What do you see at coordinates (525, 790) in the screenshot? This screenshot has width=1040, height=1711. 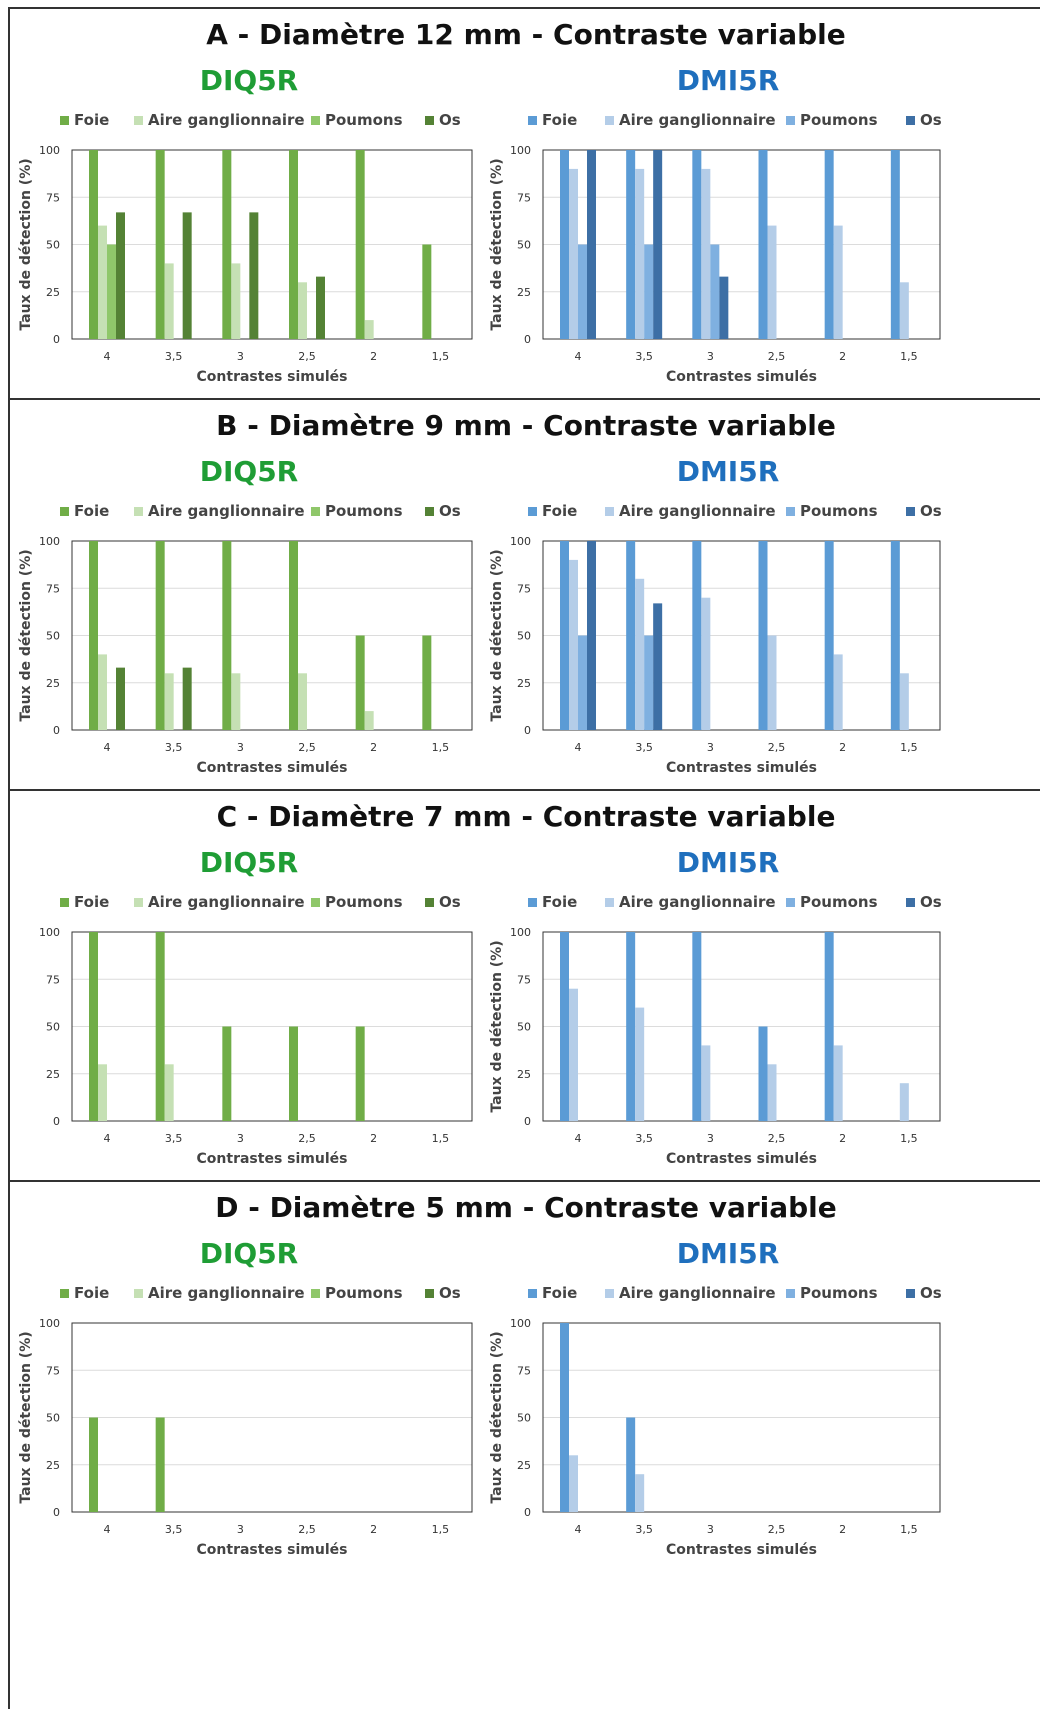 I see `panel-separator` at bounding box center [525, 790].